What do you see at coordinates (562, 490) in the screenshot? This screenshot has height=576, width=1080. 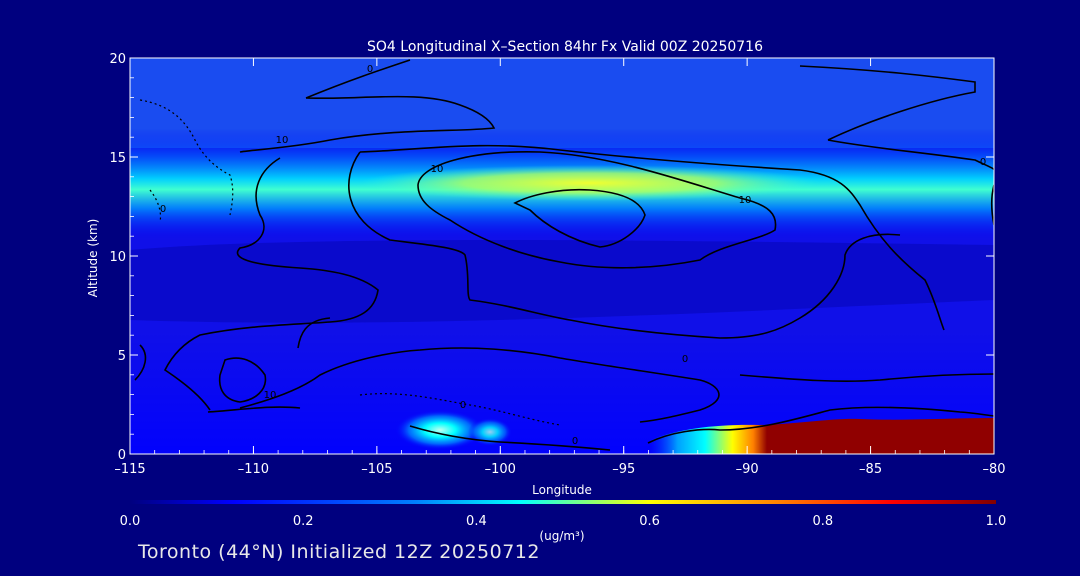 I see `x-axis-label: Longitude` at bounding box center [562, 490].